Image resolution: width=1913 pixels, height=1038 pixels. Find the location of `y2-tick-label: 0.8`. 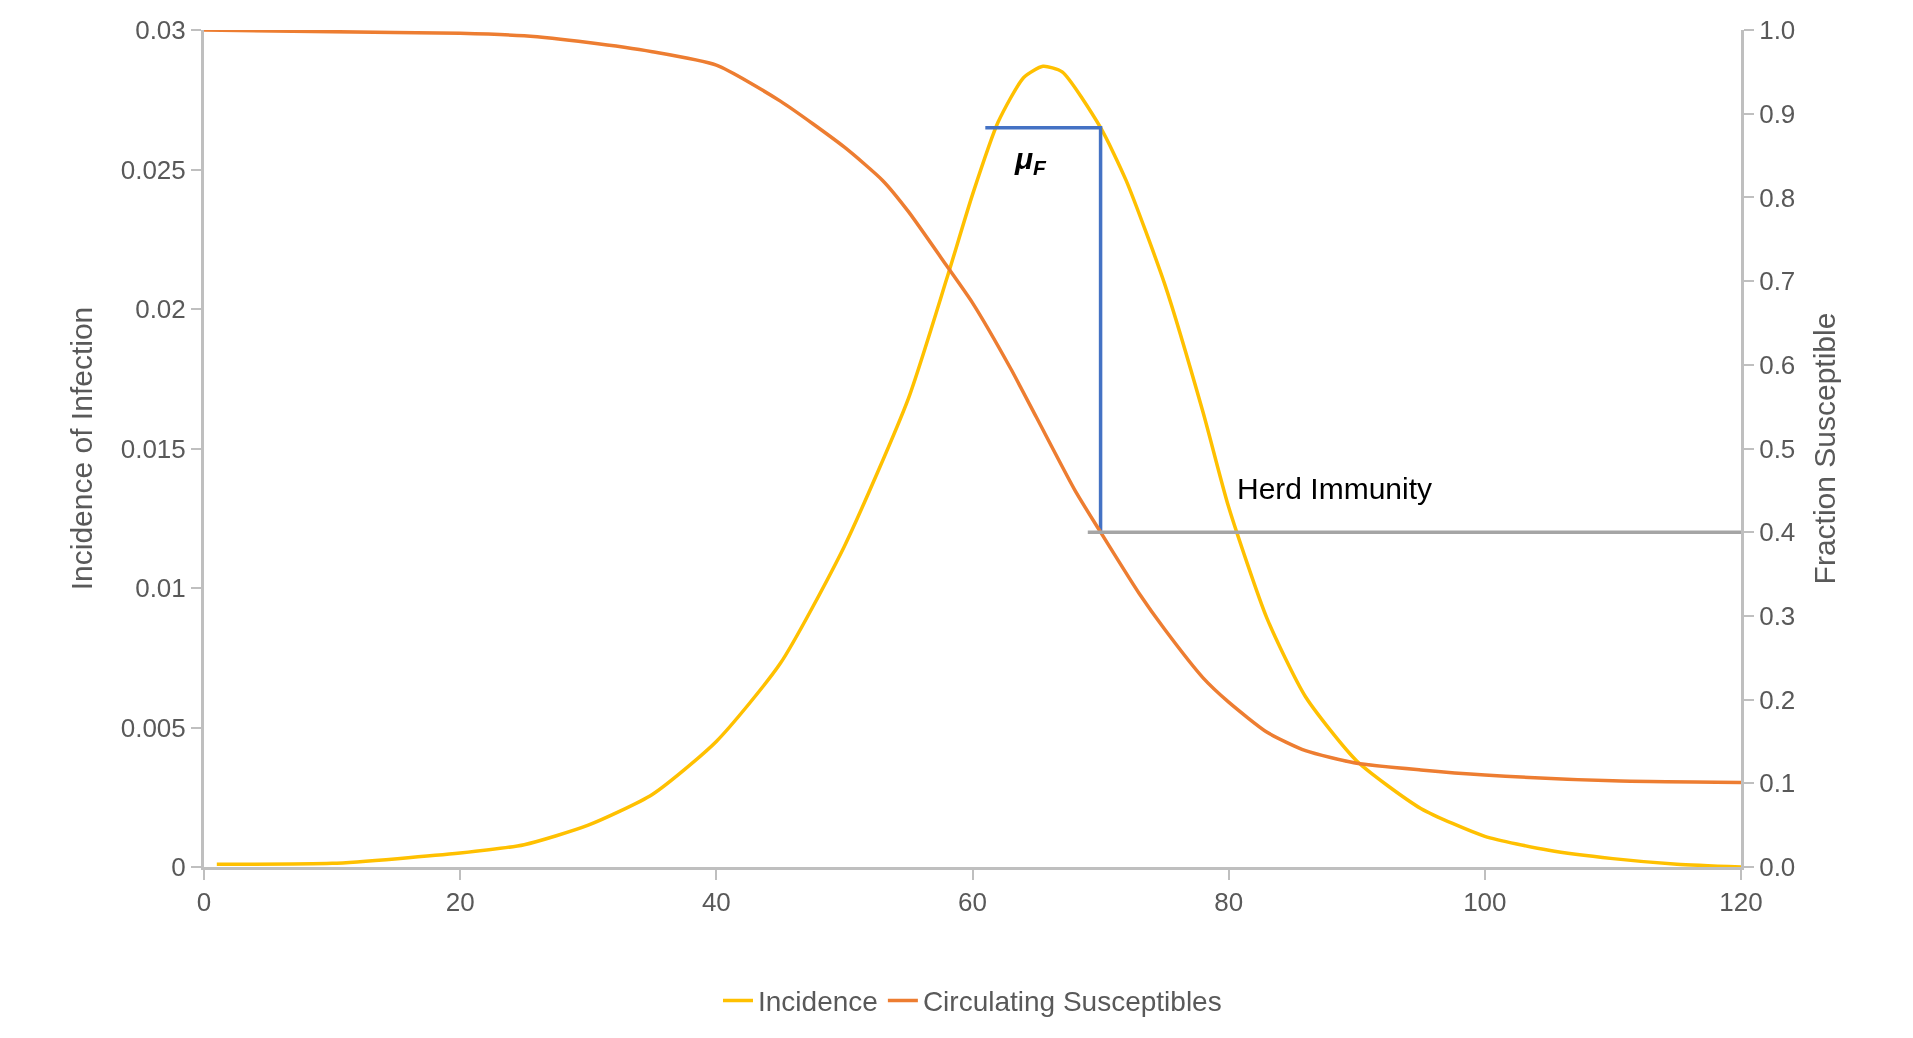

y2-tick-label: 0.8 is located at coordinates (1777, 197).